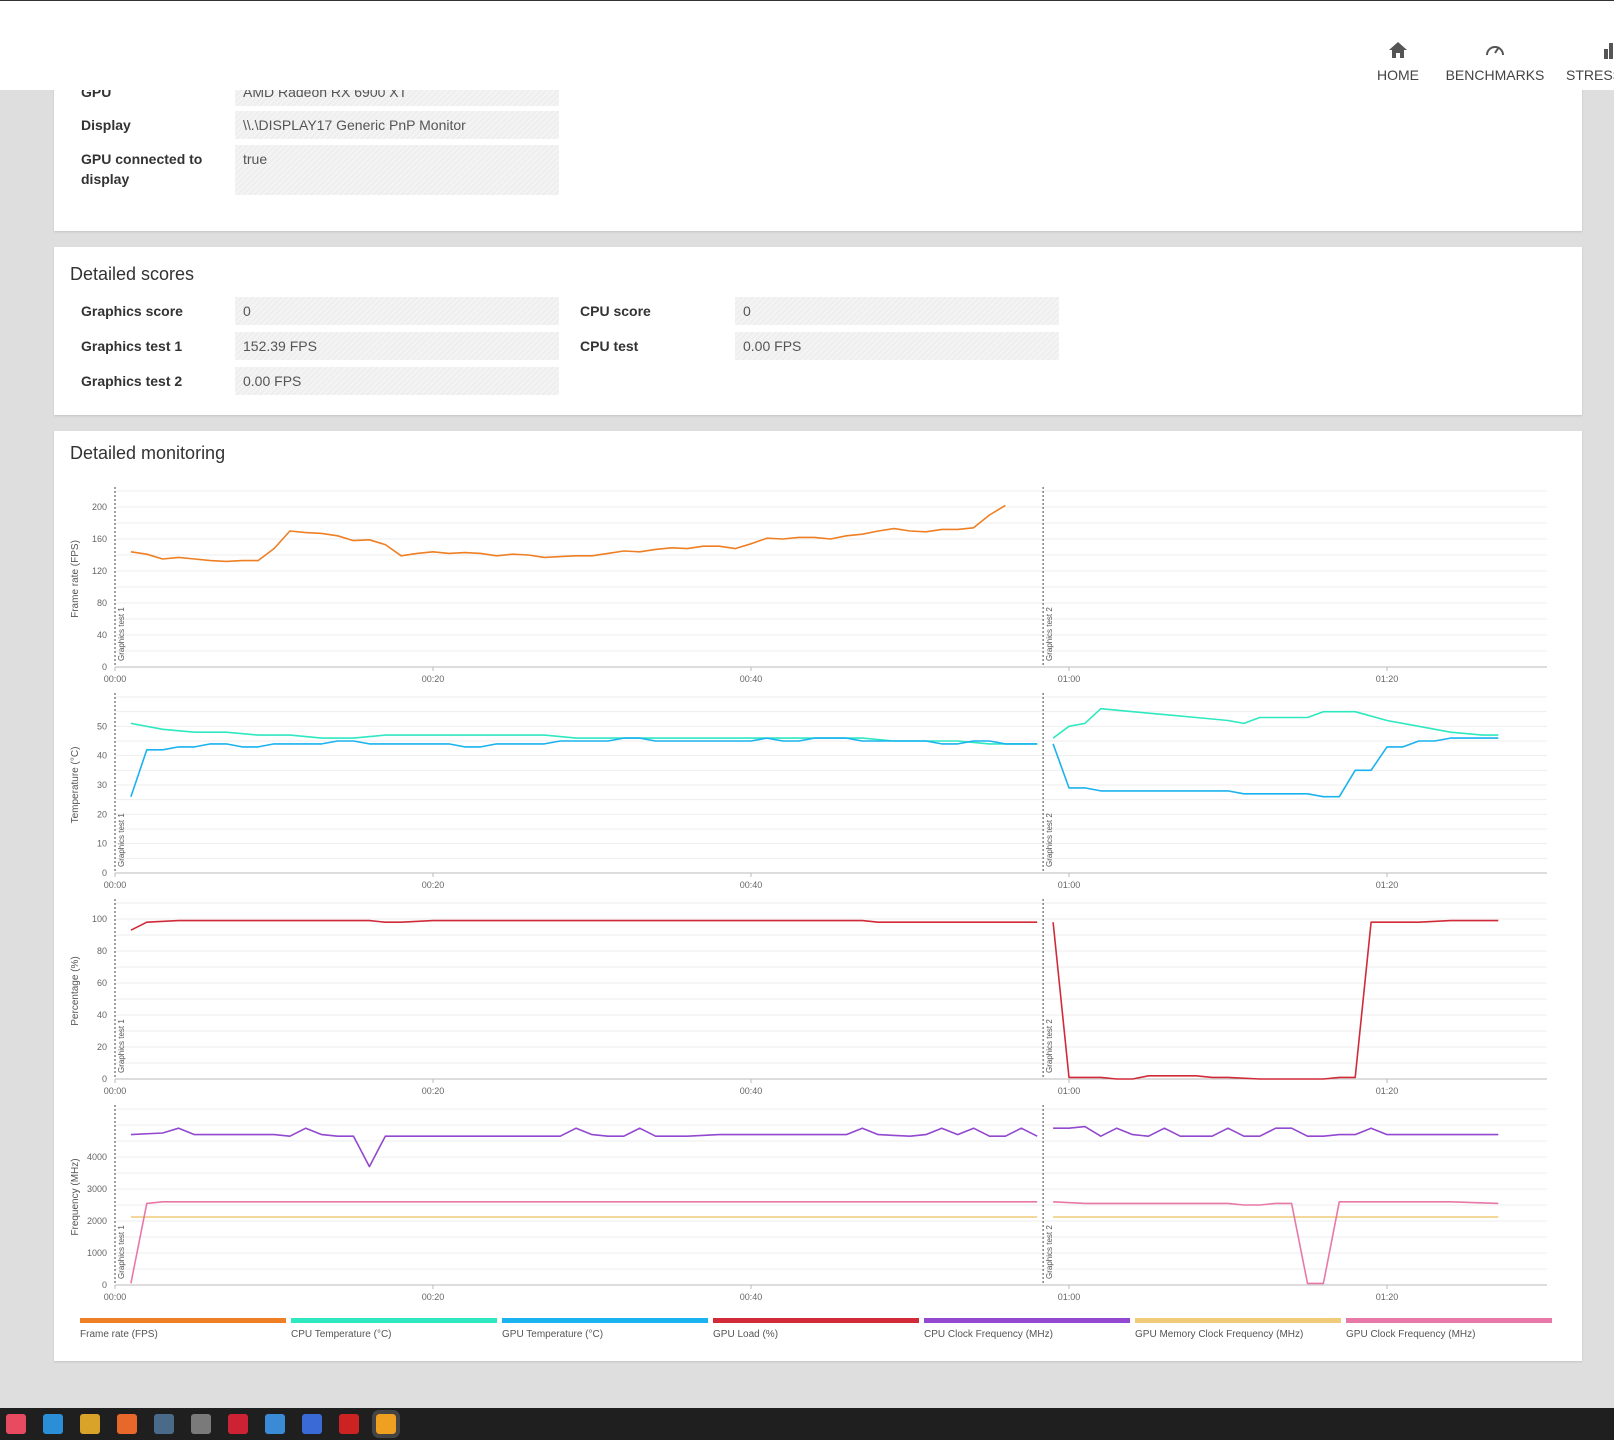 The image size is (1614, 1440). I want to click on legend-label: GPU Load (%), so click(746, 1334).